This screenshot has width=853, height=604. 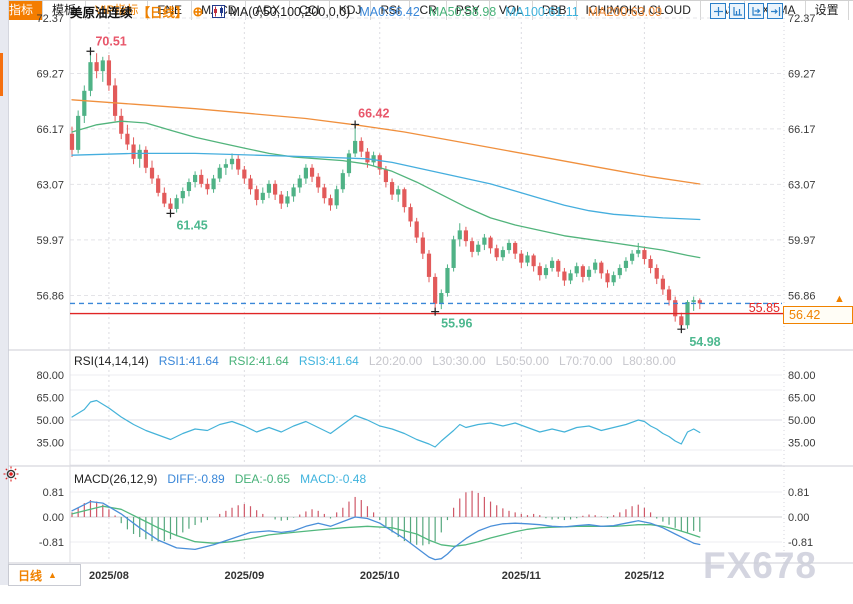 What do you see at coordinates (116, 478) in the screenshot?
I see `macd-title: MACD(26,12,9)` at bounding box center [116, 478].